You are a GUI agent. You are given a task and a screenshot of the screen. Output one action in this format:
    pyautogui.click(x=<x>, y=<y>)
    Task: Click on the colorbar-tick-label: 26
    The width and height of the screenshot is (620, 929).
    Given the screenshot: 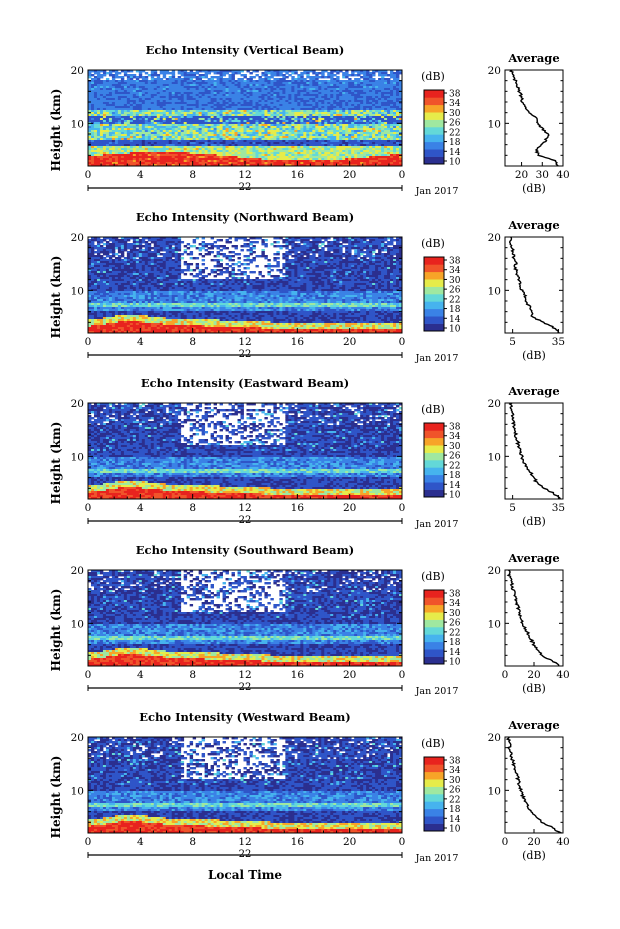 What is the action you would take?
    pyautogui.click(x=455, y=124)
    